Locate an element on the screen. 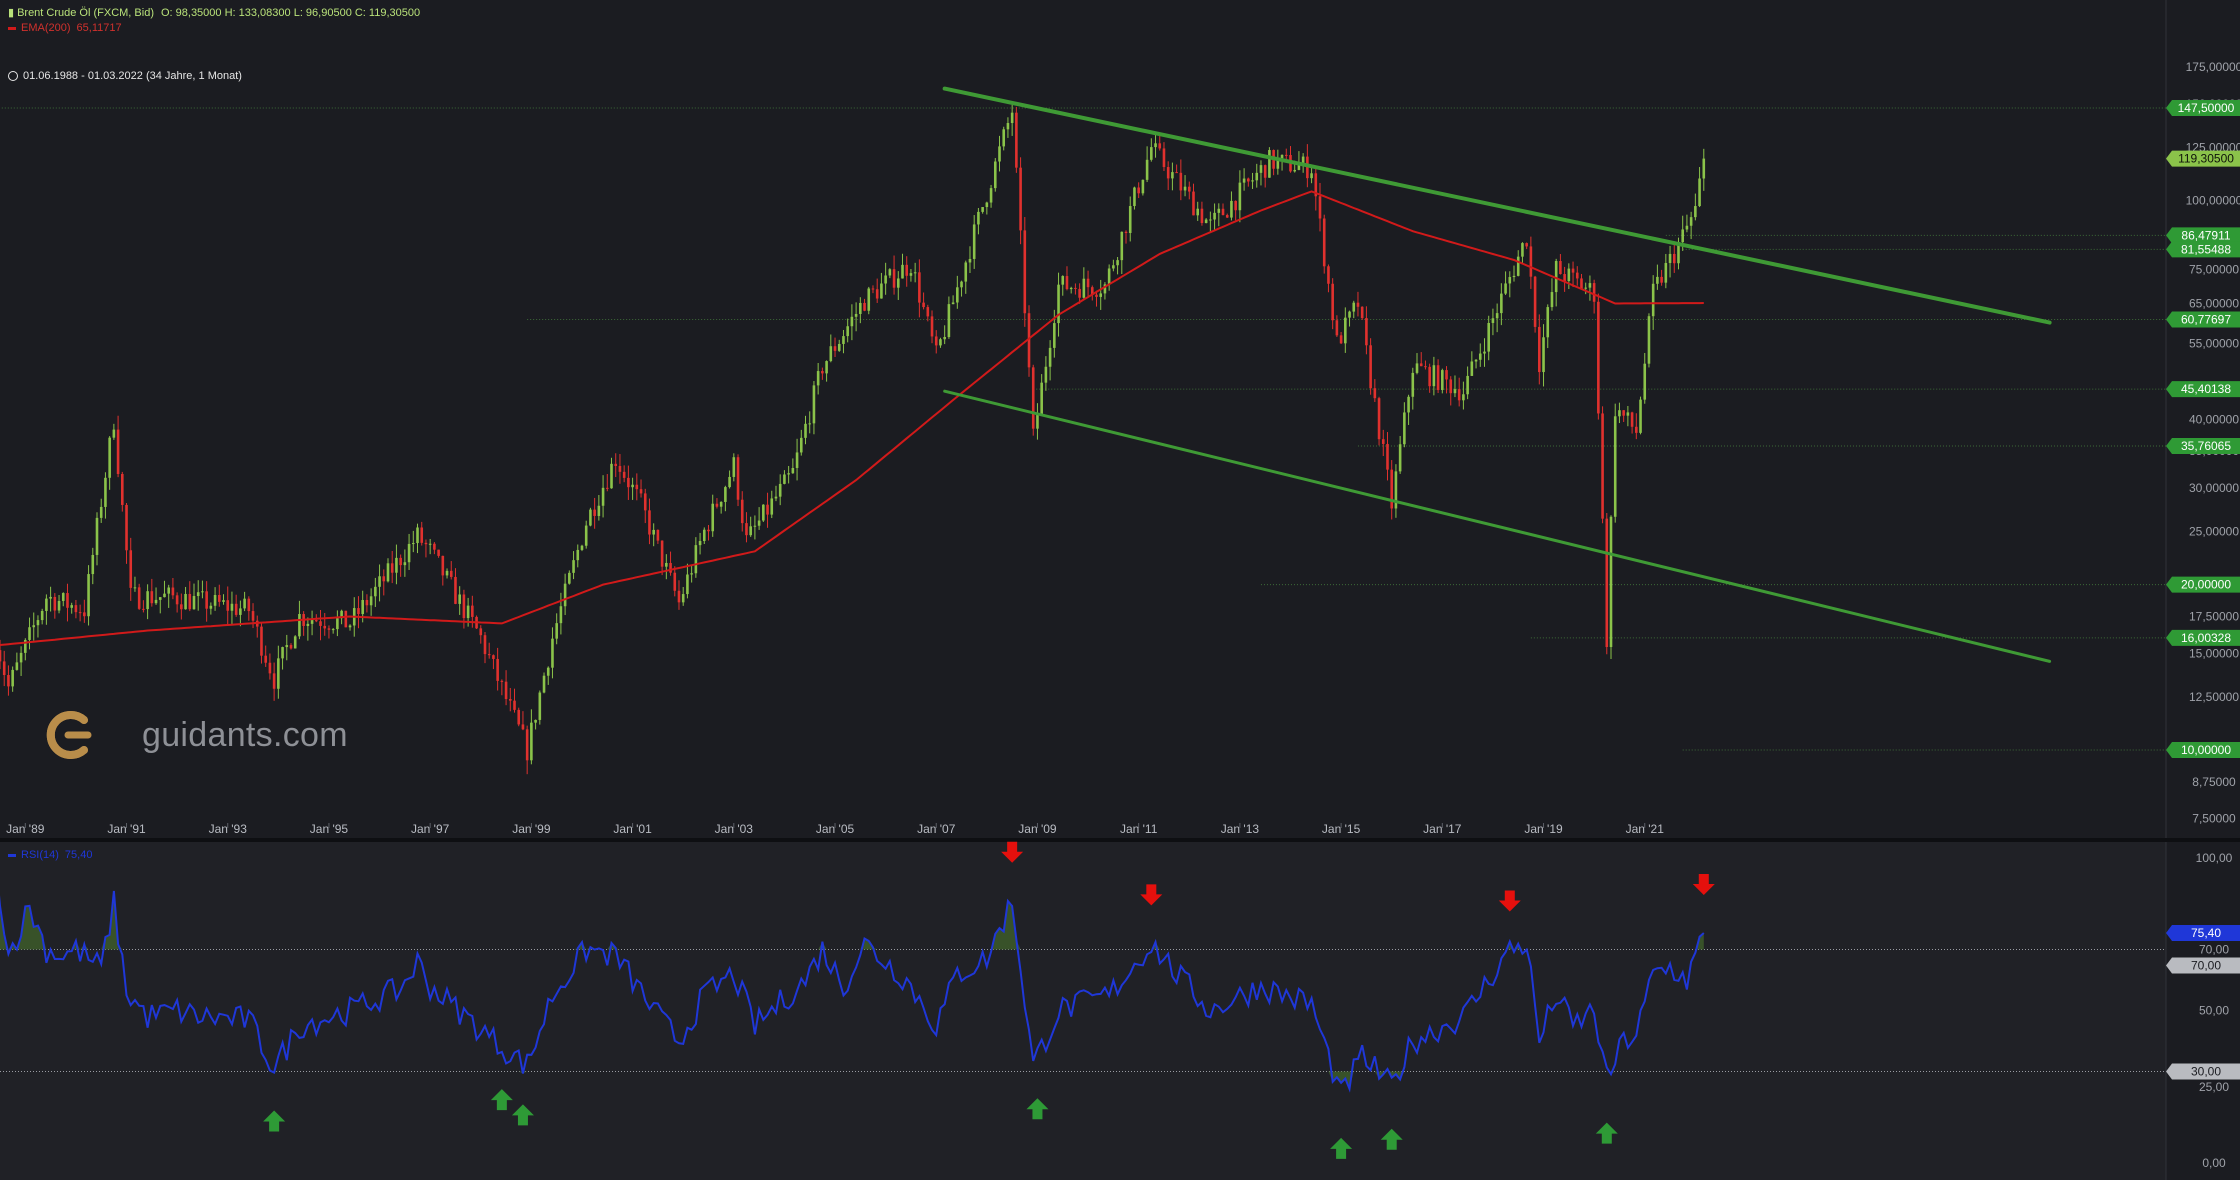 This screenshot has height=1180, width=2240. level-badge-label: 16,00328 is located at coordinates (2206, 638).